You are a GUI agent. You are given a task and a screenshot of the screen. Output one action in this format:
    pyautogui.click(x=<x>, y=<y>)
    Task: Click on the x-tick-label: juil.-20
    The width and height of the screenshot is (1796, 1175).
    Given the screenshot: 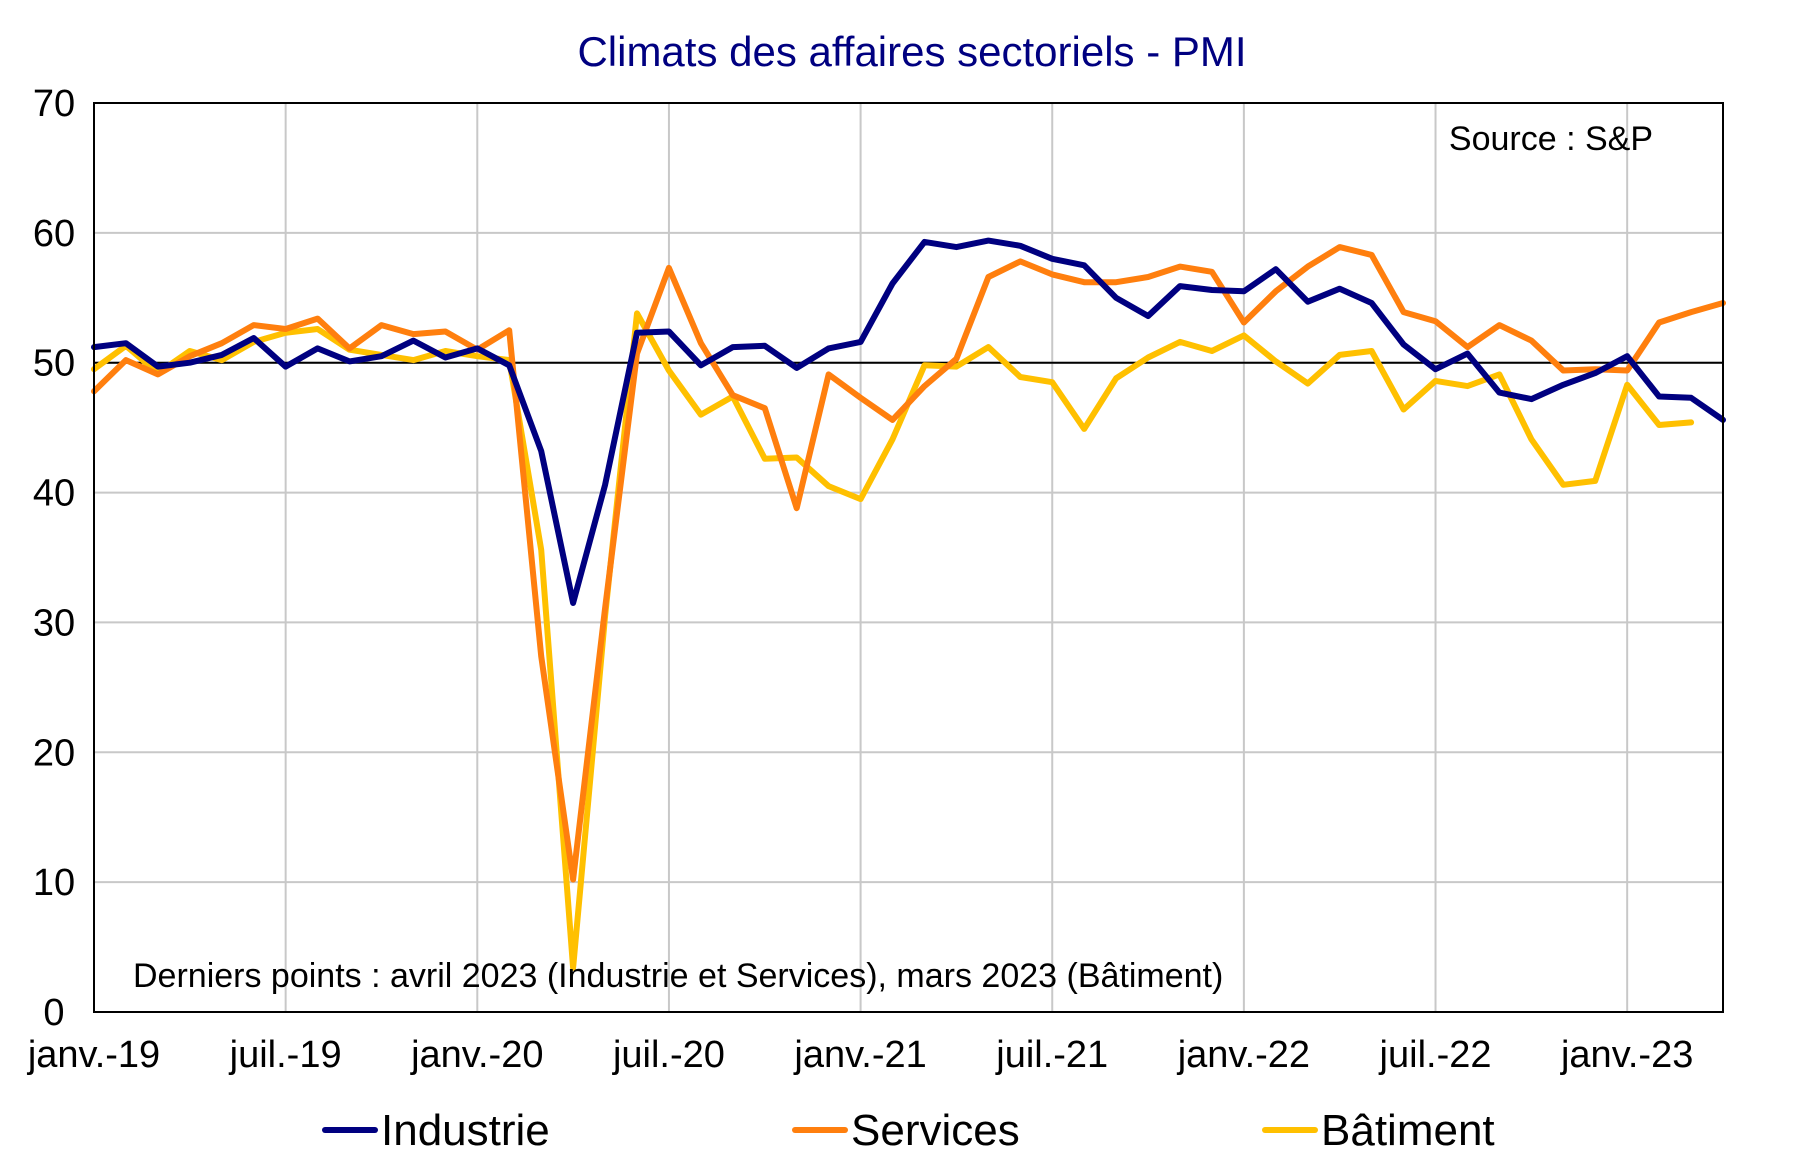 What is the action you would take?
    pyautogui.click(x=668, y=1055)
    